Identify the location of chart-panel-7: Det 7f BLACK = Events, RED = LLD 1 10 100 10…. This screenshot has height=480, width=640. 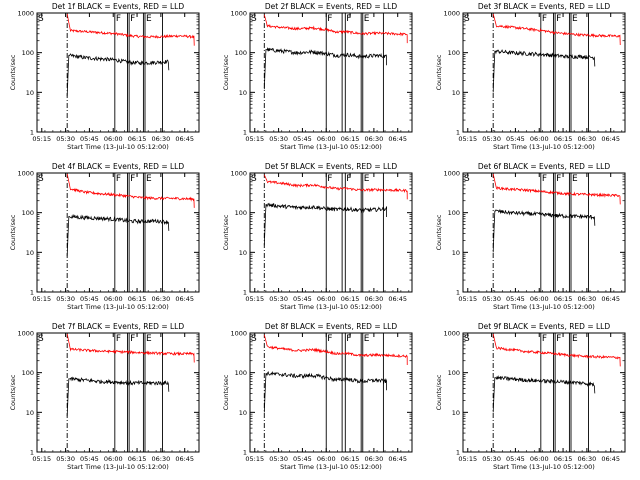
(104, 396).